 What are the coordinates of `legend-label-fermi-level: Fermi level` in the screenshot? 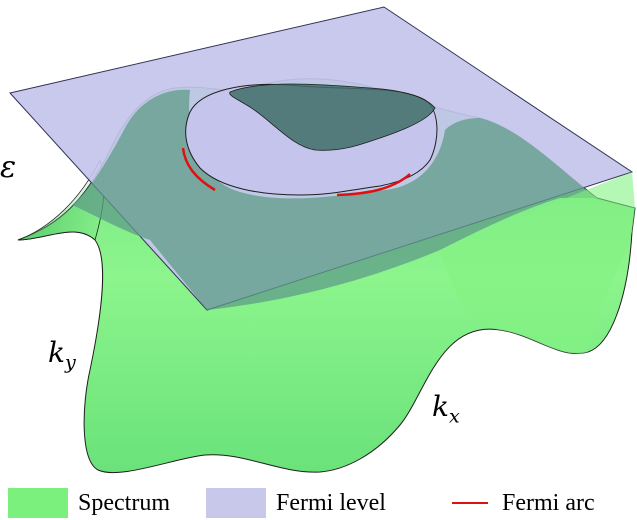 It's located at (331, 502).